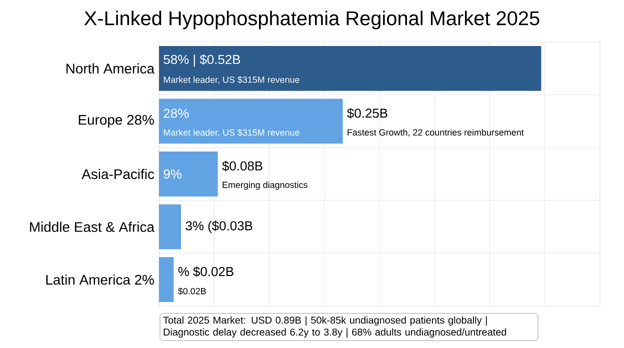 The height and width of the screenshot is (348, 624). Describe the element at coordinates (192, 291) in the screenshot. I see `annotation: $0.02B` at that location.